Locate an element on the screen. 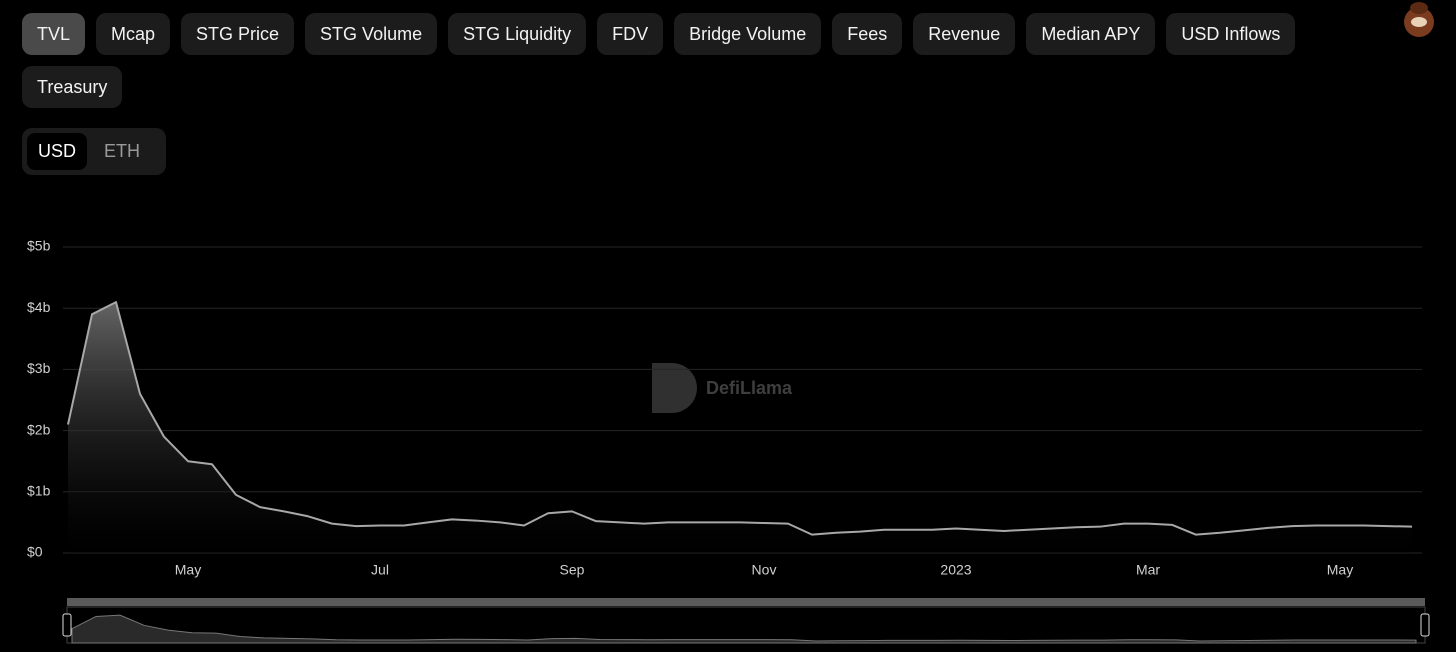  tab-button: STG Volume is located at coordinates (371, 34).